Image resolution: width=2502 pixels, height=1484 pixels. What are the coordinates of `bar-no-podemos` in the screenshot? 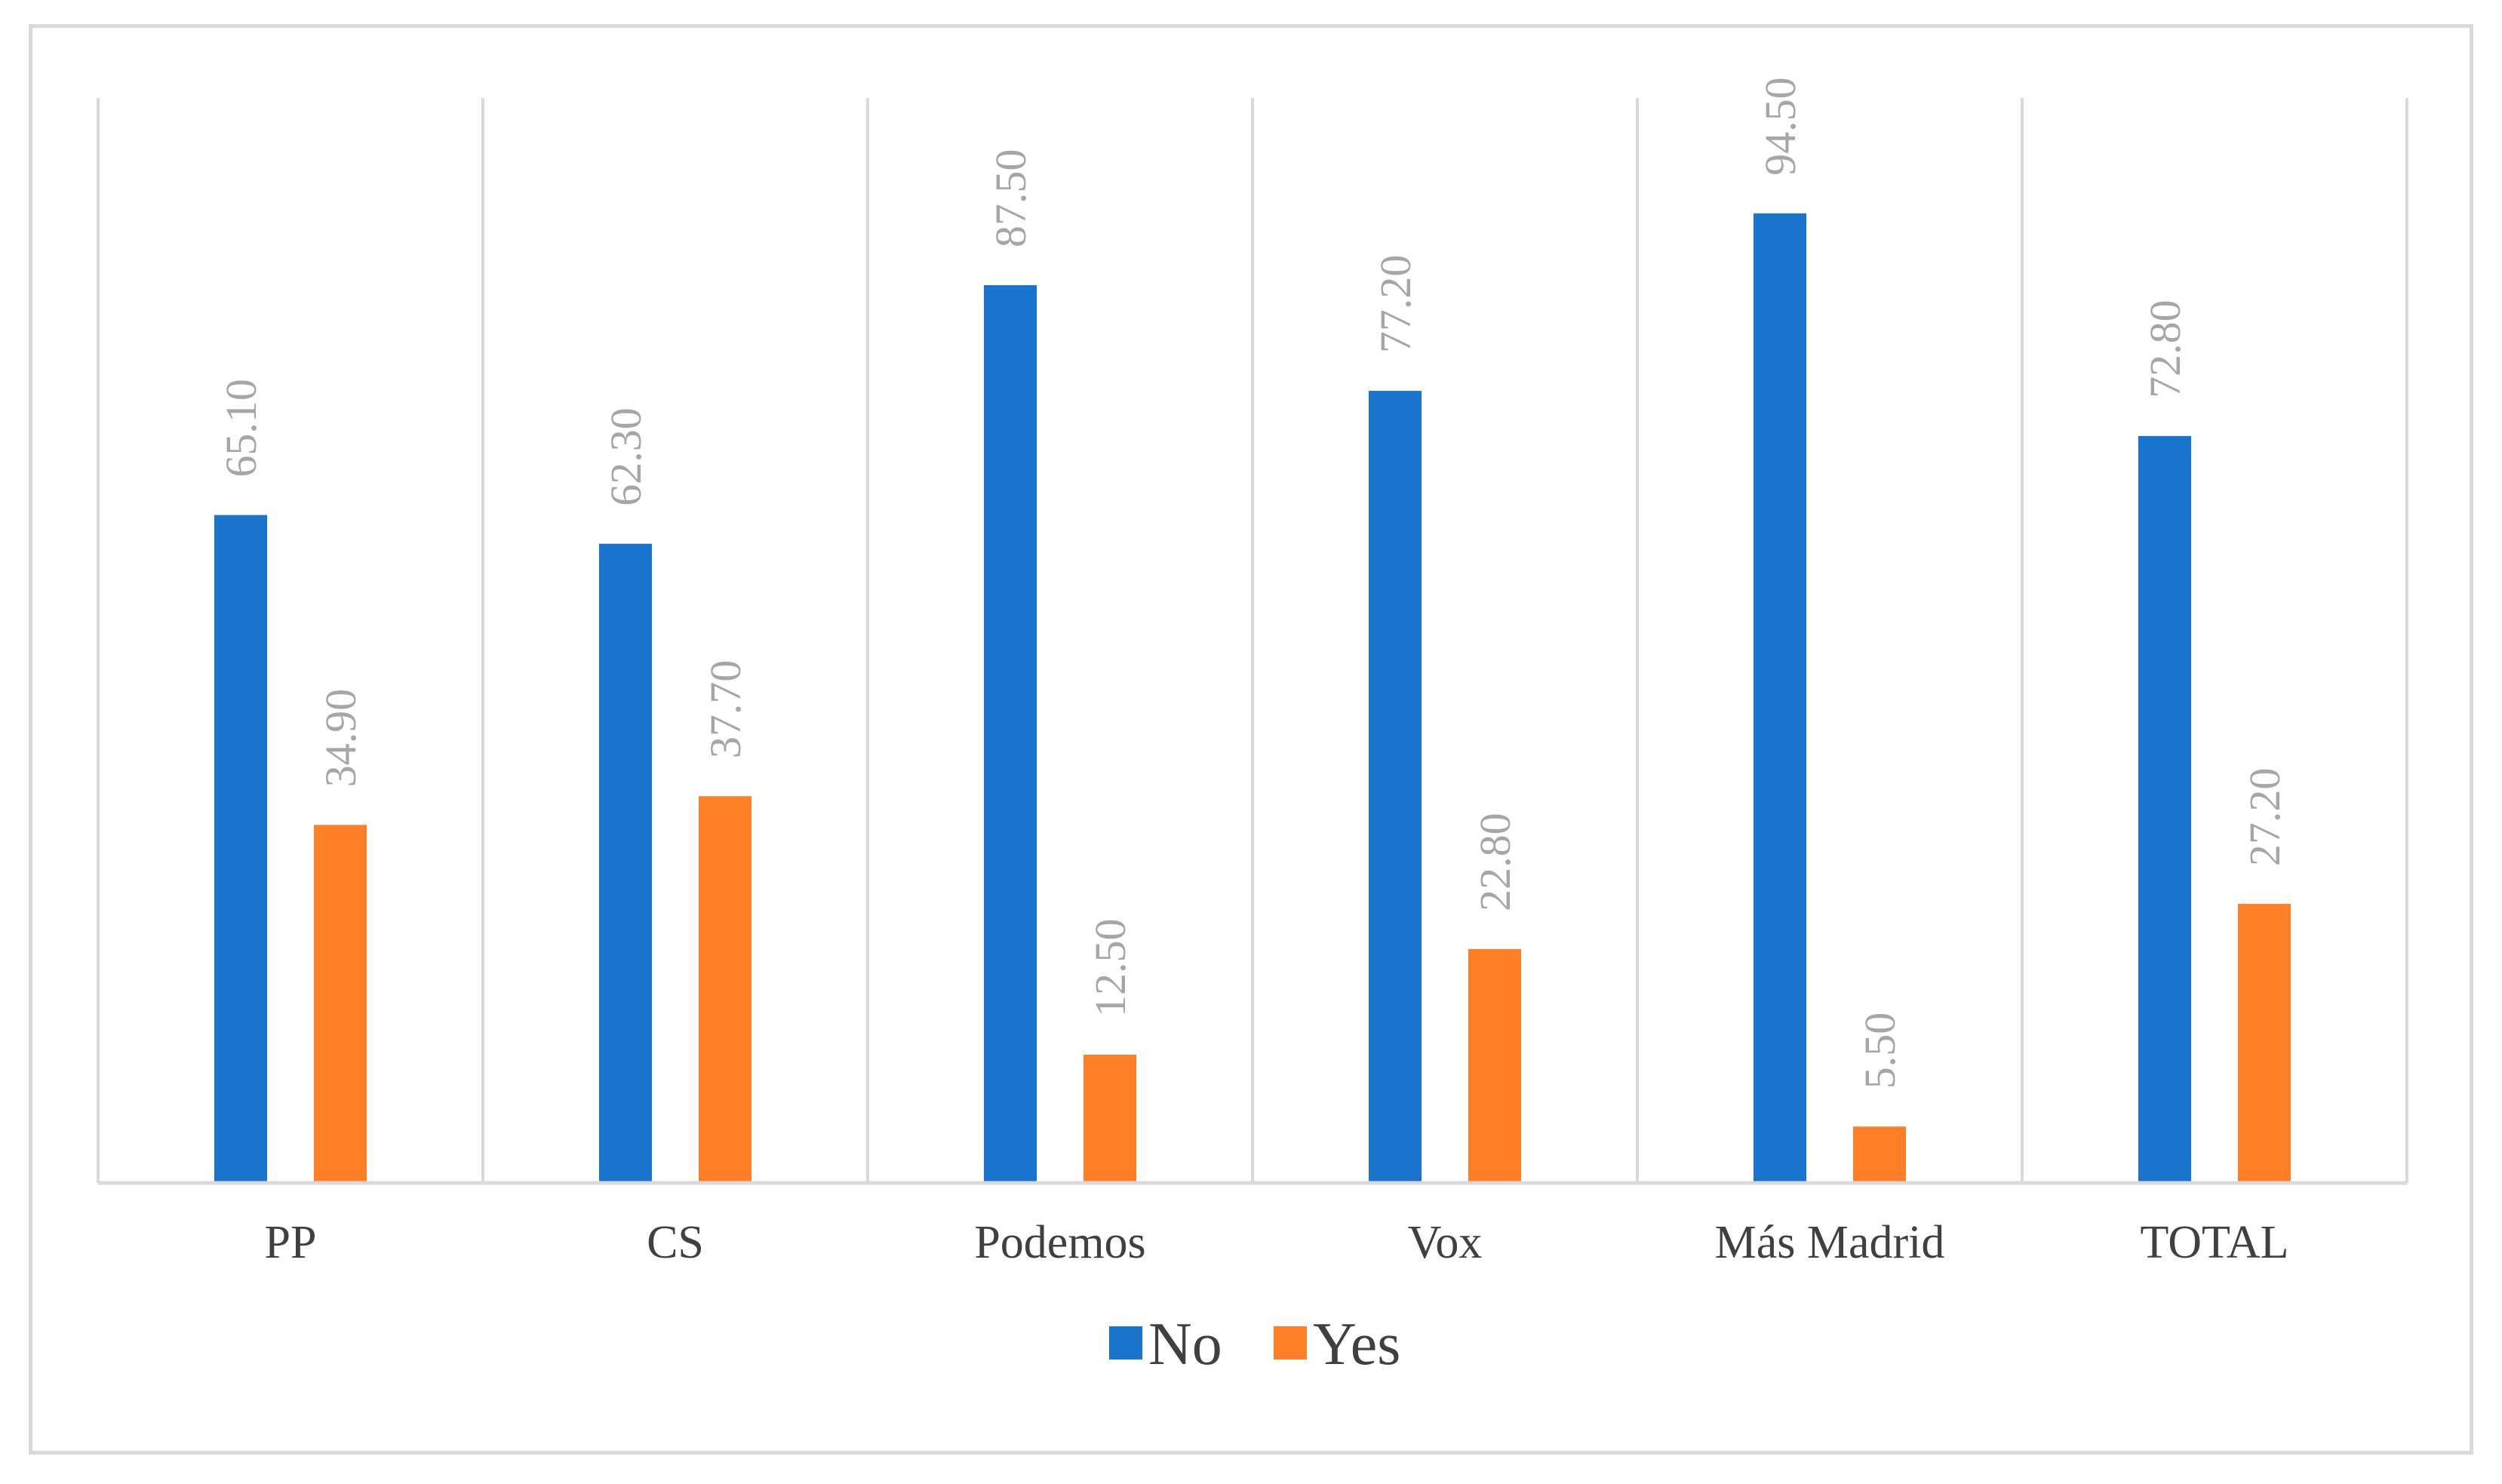 It's located at (1010, 734).